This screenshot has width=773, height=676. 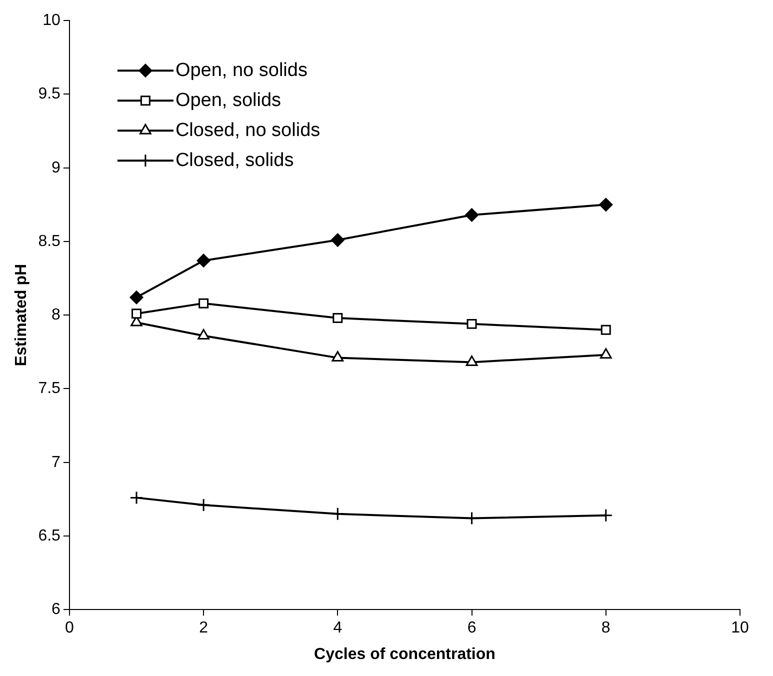 I want to click on y-tick-label: 6, so click(x=56, y=609).